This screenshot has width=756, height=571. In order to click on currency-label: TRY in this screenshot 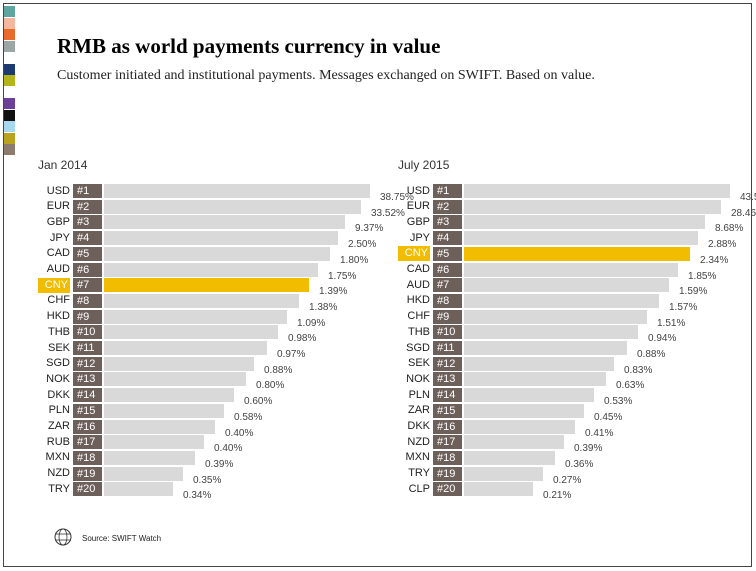, I will do `click(419, 473)`.